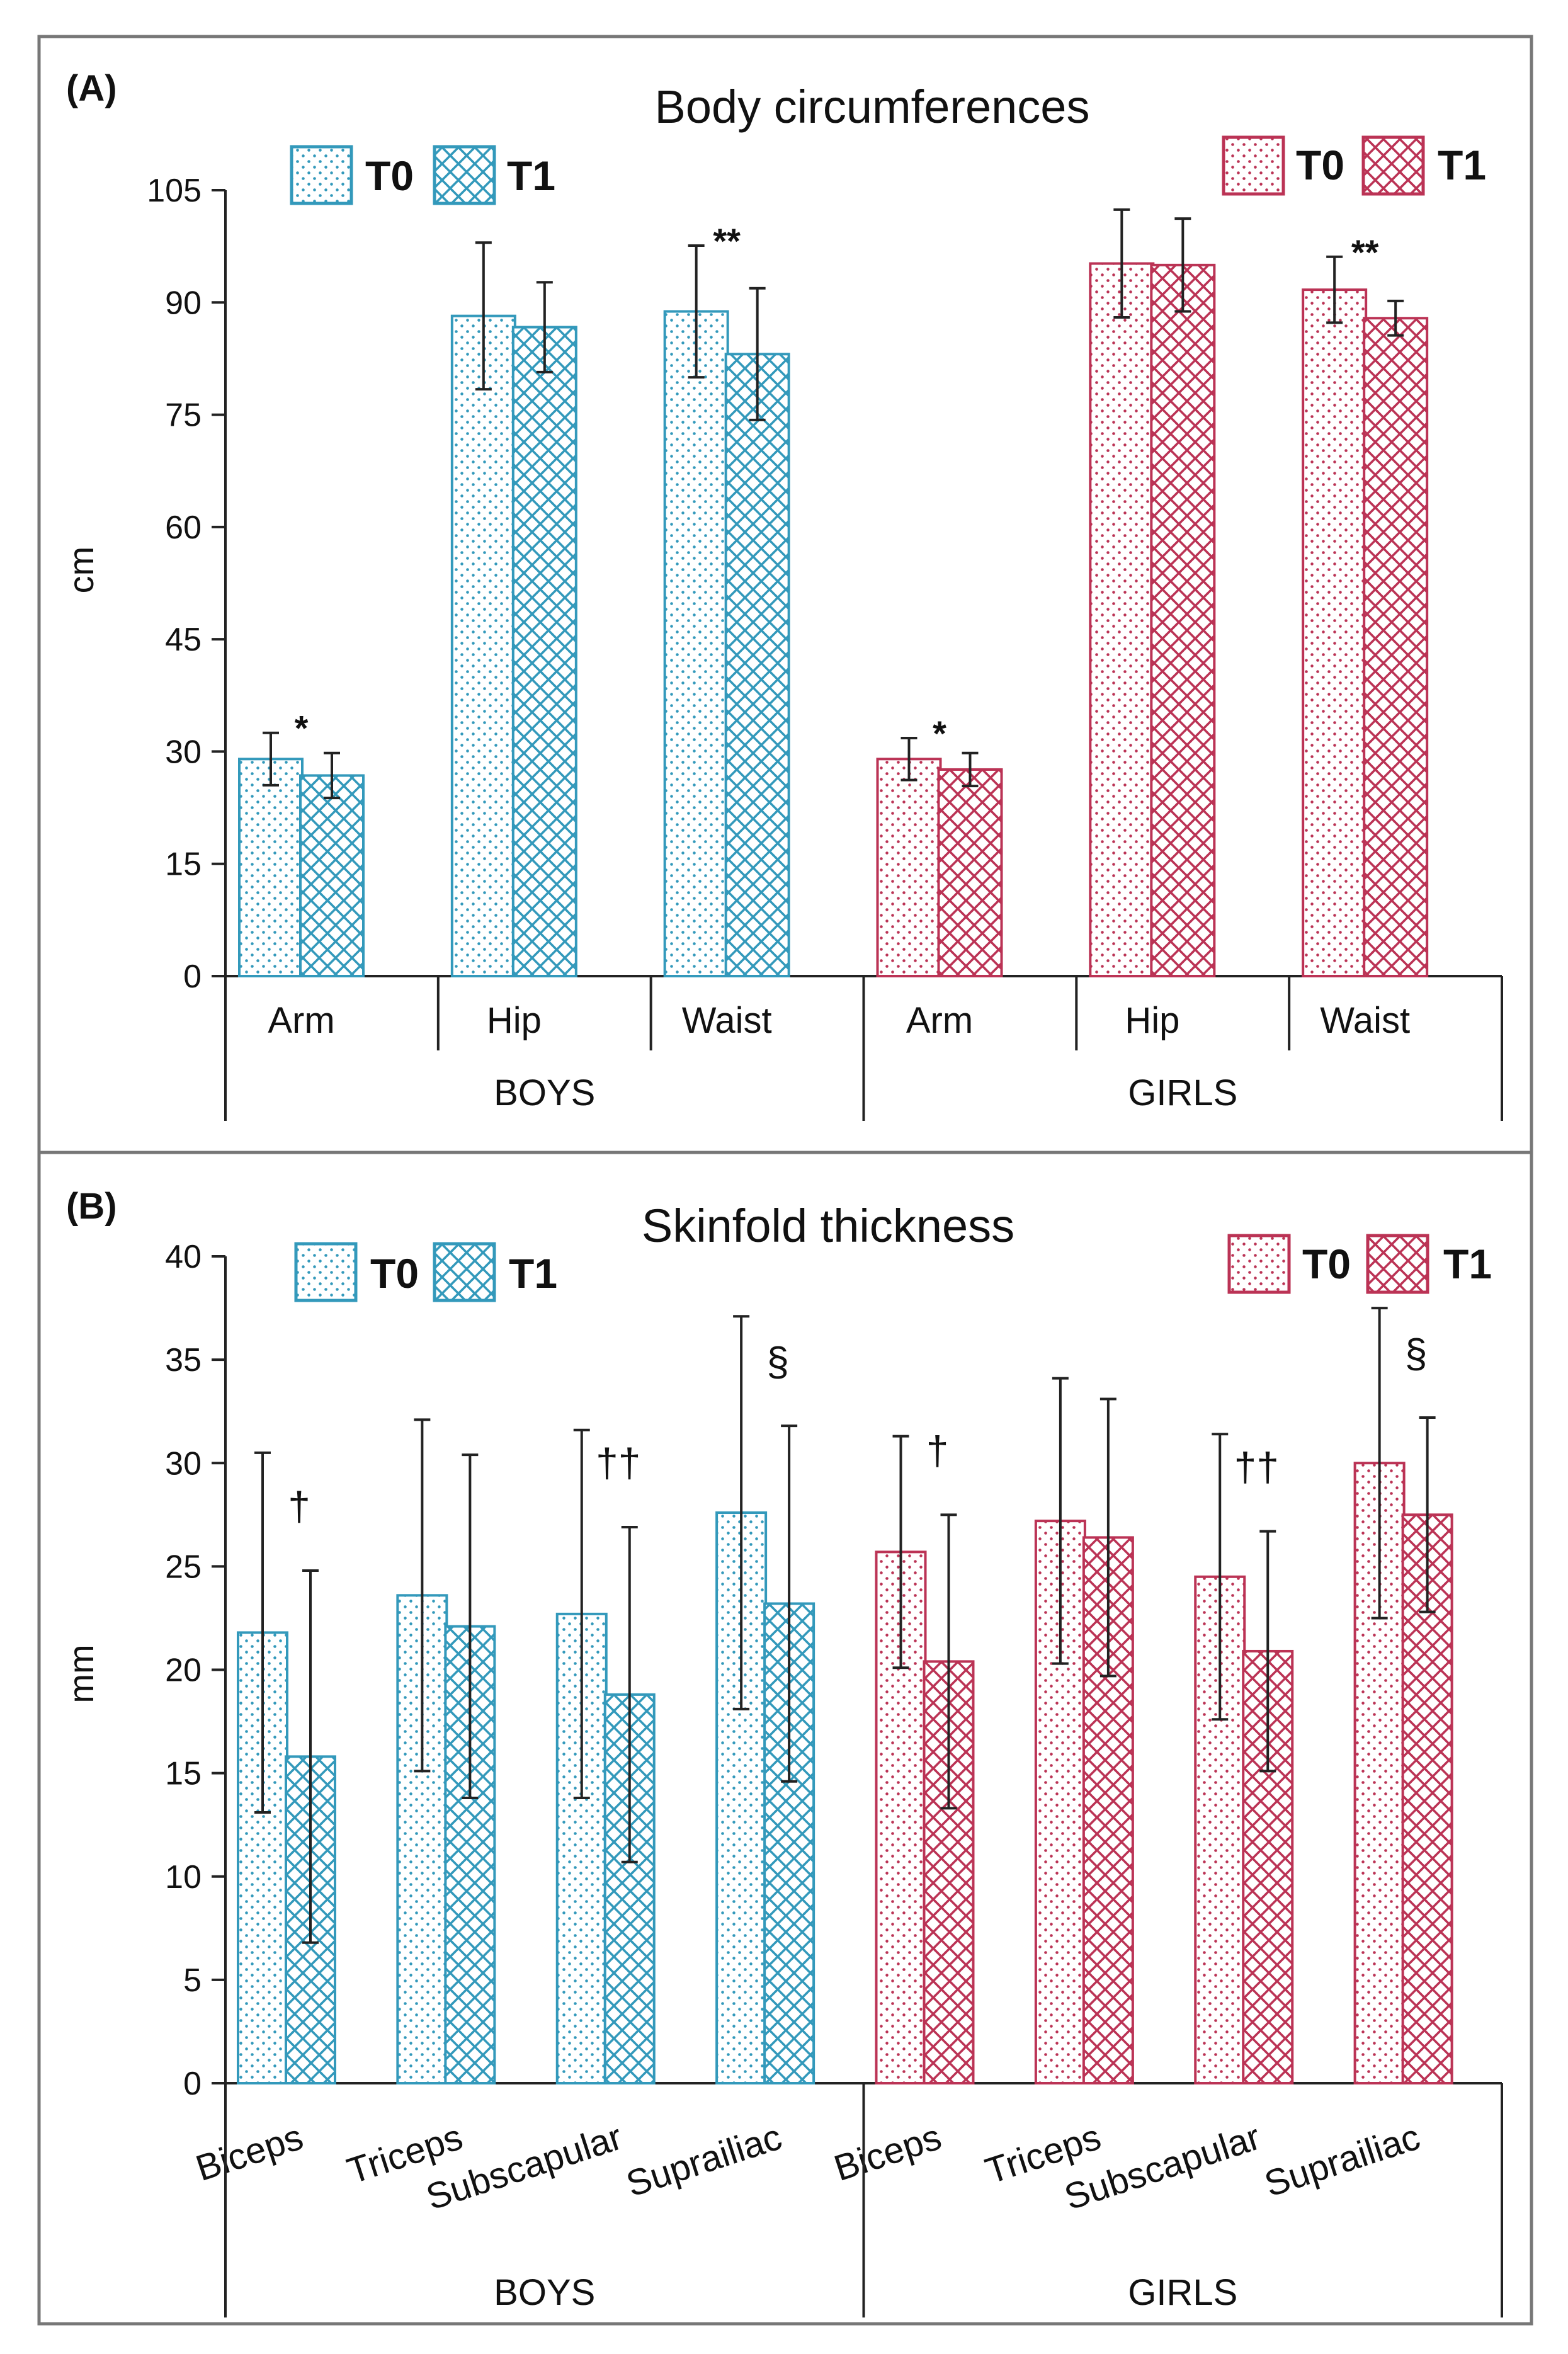 The image size is (1568, 2354). What do you see at coordinates (544, 651) in the screenshot?
I see `bar-boys-hip-t1` at bounding box center [544, 651].